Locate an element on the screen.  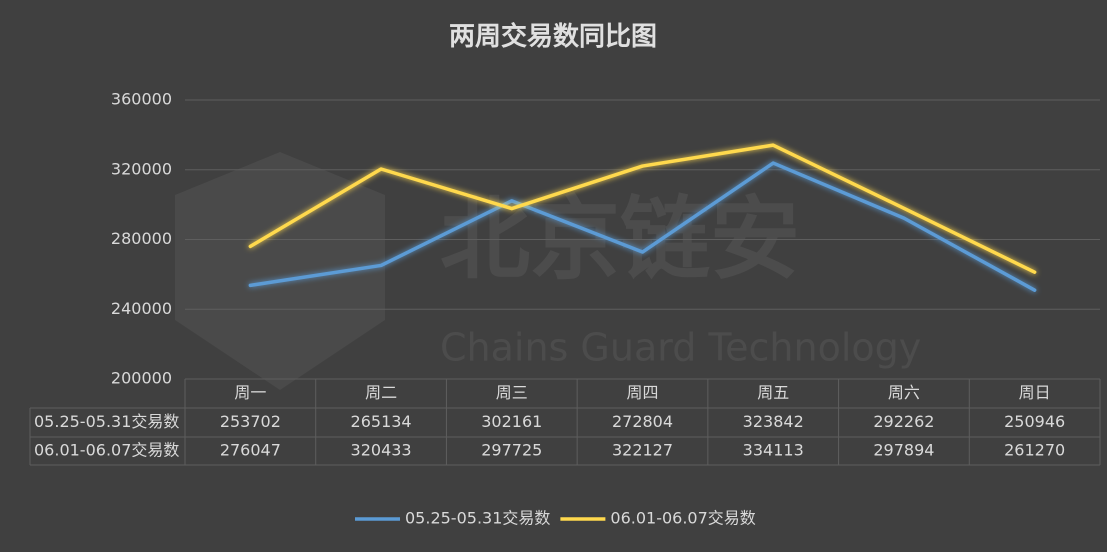
table-cell: 250946 is located at coordinates (1034, 421).